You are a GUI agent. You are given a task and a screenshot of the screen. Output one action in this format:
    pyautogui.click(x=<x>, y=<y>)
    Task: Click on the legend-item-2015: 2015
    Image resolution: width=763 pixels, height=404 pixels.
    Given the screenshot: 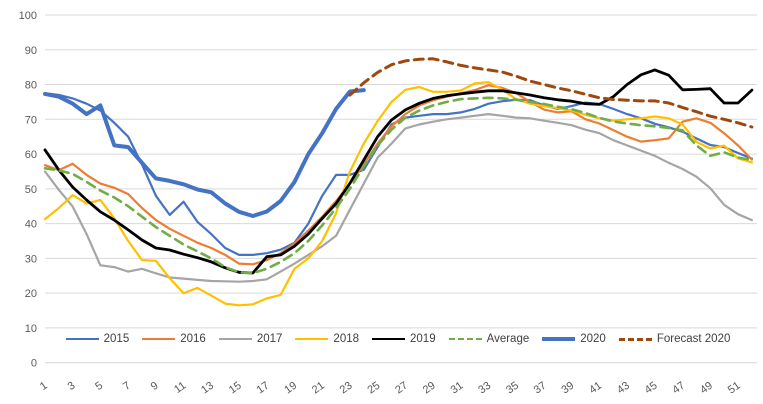 What is the action you would take?
    pyautogui.click(x=97, y=339)
    